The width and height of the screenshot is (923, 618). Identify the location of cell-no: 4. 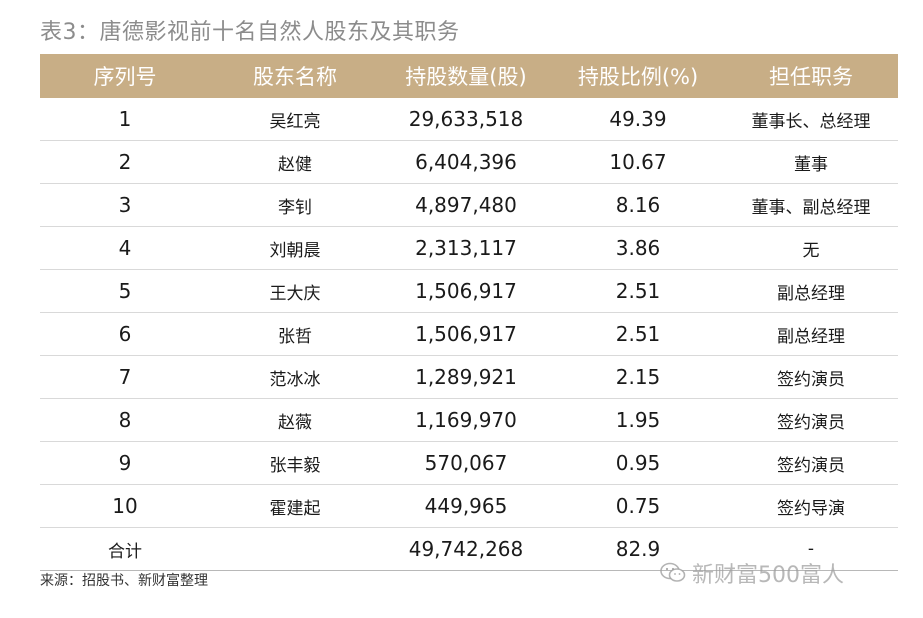
(125, 248).